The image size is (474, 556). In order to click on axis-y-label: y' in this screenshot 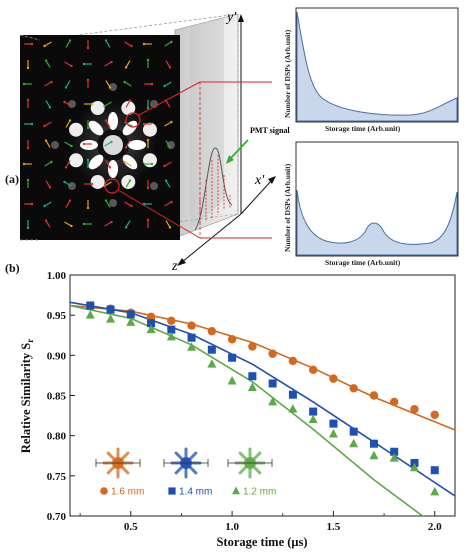, I will do `click(231, 17)`.